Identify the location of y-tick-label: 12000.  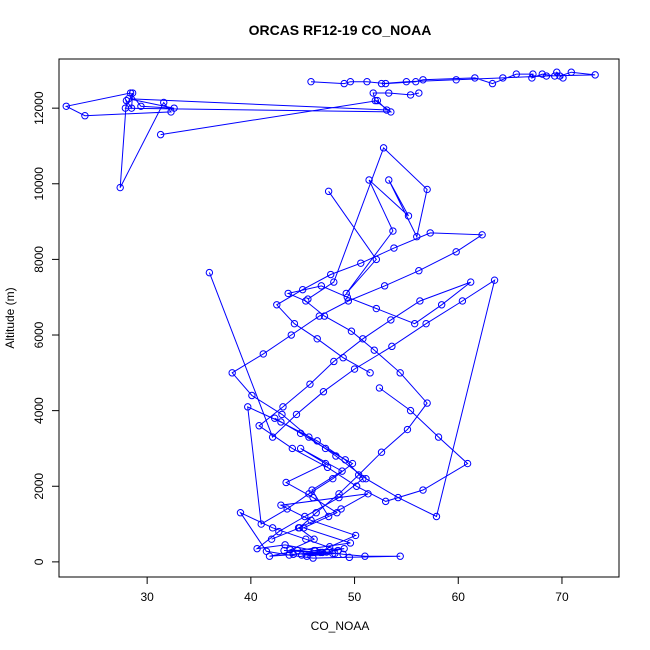
(39, 108).